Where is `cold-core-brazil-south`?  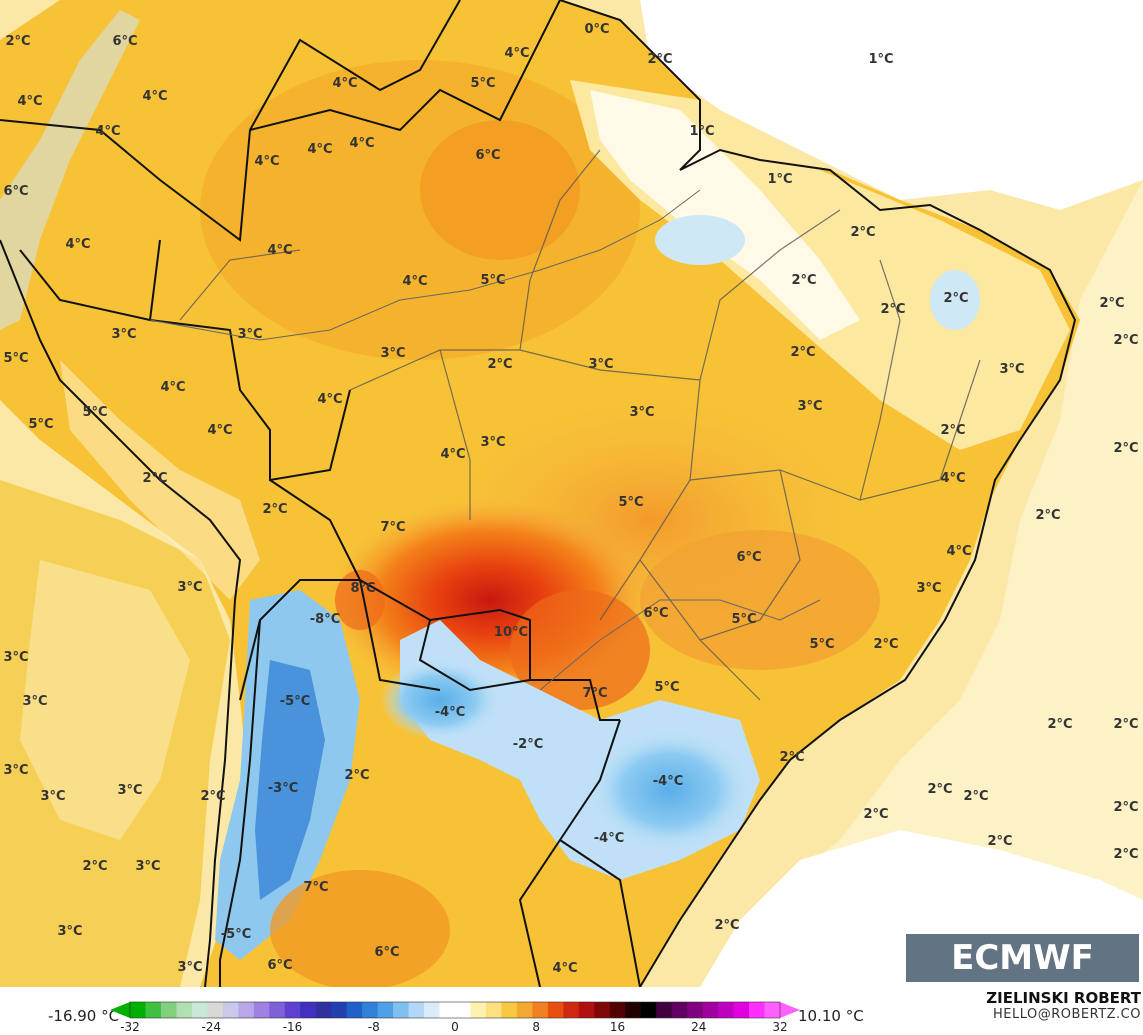 cold-core-brazil-south is located at coordinates (670, 790).